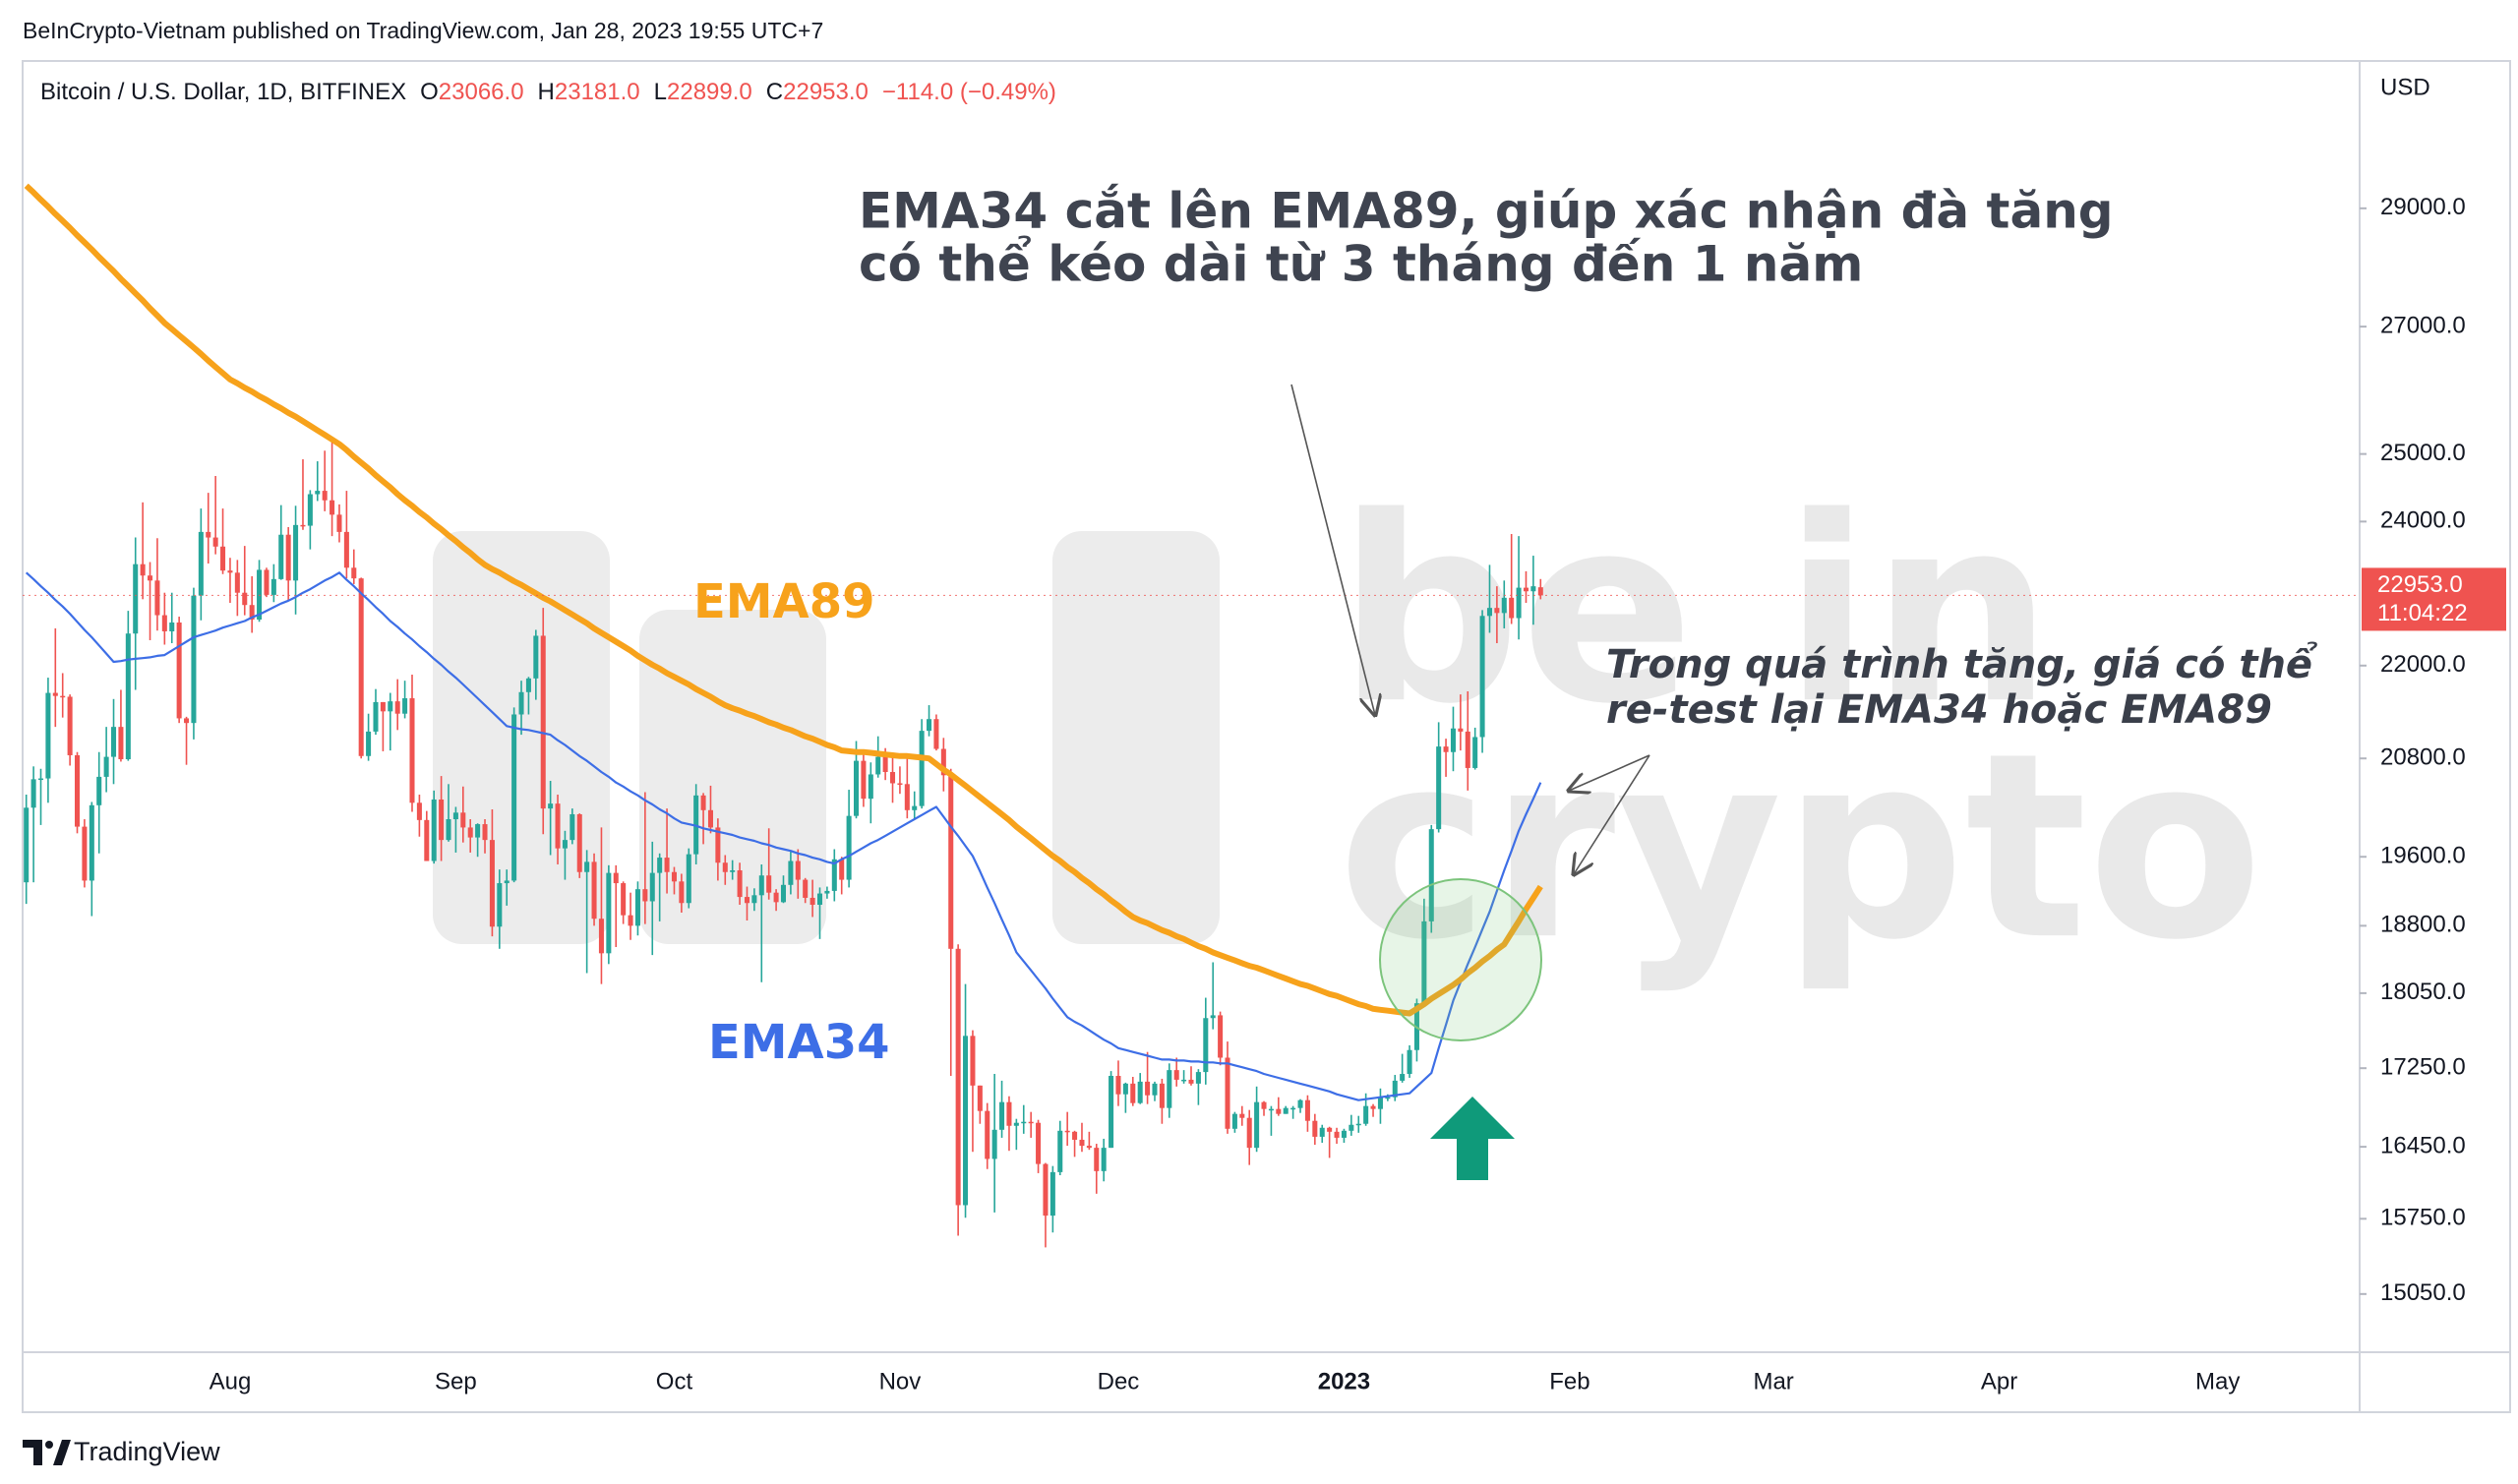 The width and height of the screenshot is (2518, 1484). I want to click on y-tick-label: 24000.0, so click(2423, 521).